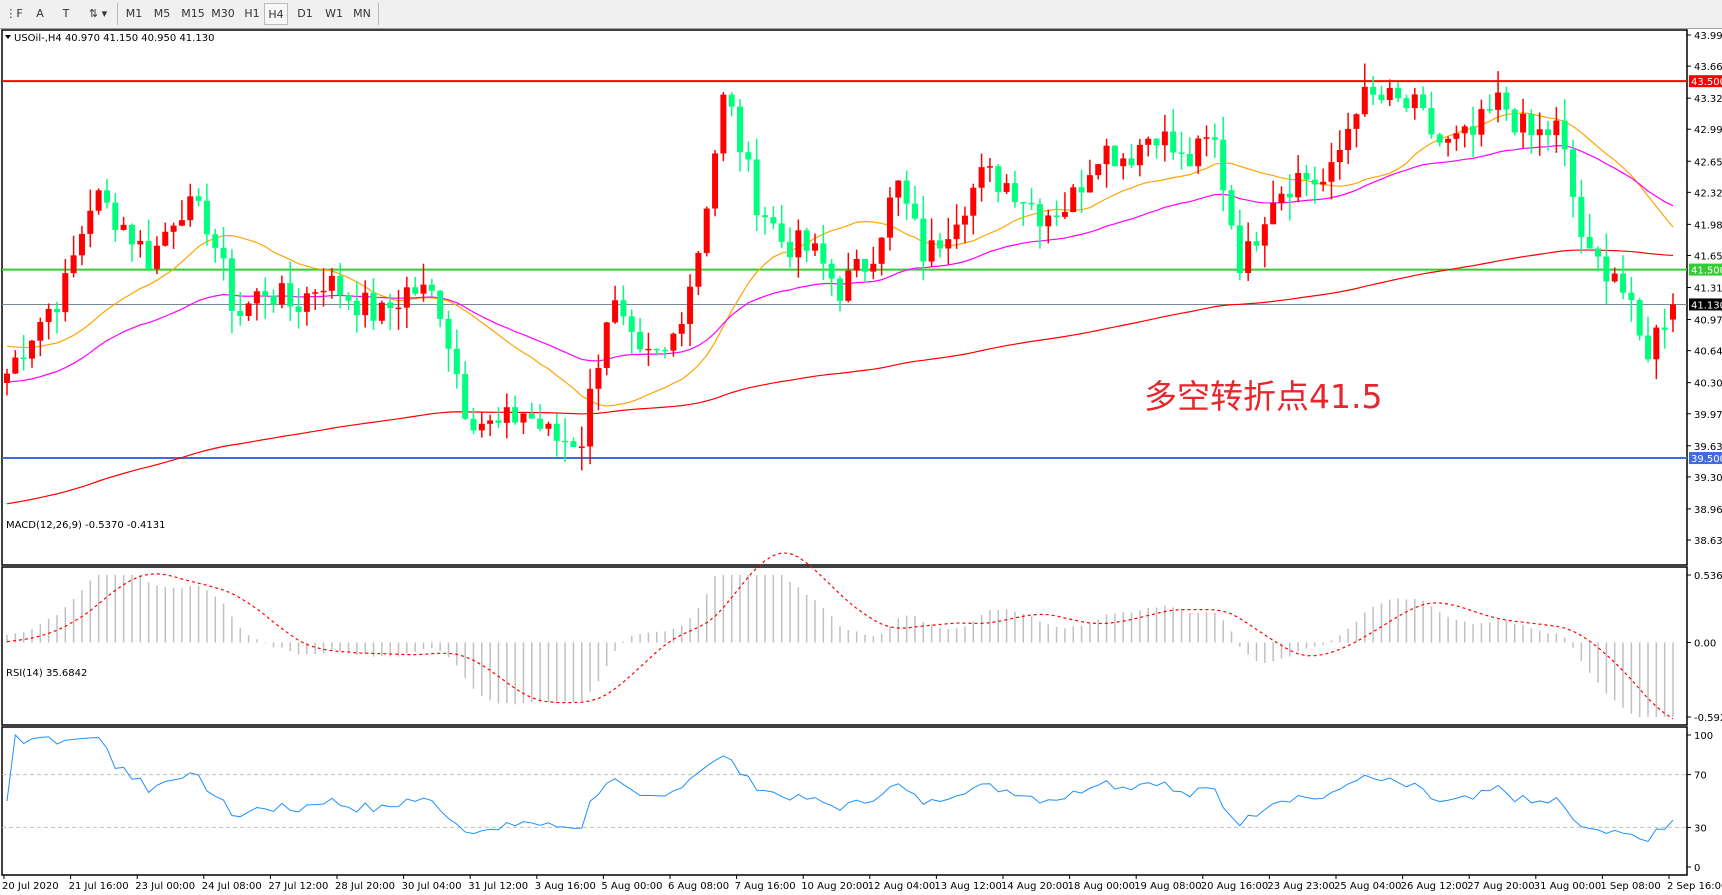 This screenshot has width=1722, height=895. What do you see at coordinates (1708, 447) in the screenshot?
I see `price-tick-label: 39.630` at bounding box center [1708, 447].